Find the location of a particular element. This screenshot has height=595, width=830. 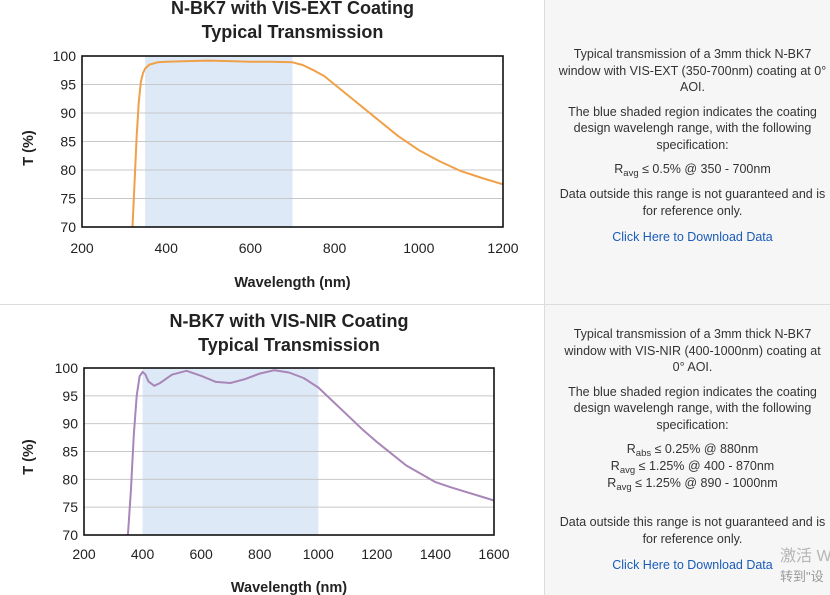

spec-value: ≤ 1.25% @ 890 - 1000nm is located at coordinates (704, 483).